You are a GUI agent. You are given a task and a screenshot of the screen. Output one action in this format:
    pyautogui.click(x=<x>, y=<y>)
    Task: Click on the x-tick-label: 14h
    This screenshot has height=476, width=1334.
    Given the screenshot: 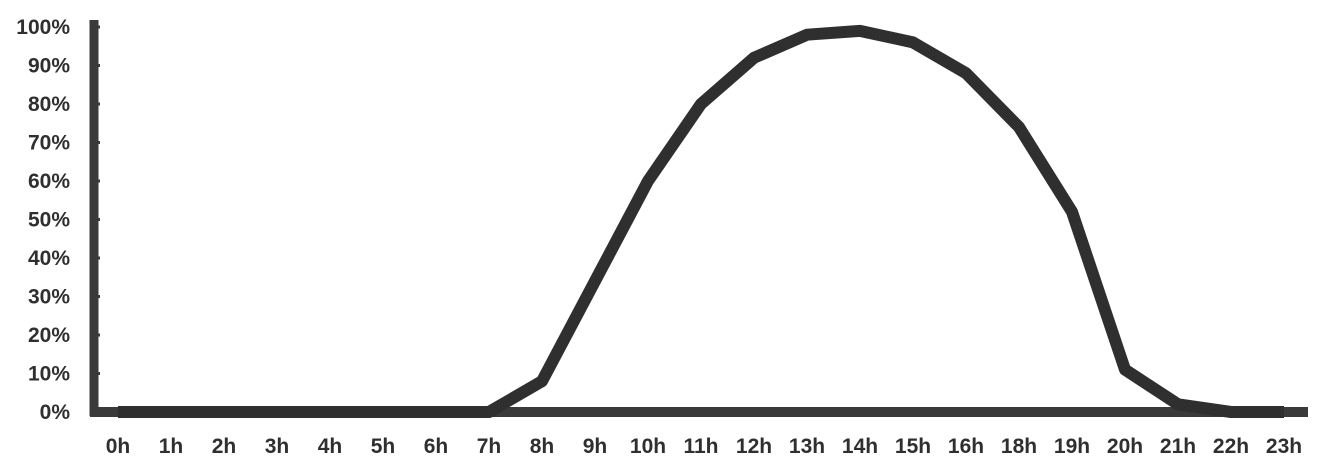 What is the action you would take?
    pyautogui.click(x=860, y=446)
    